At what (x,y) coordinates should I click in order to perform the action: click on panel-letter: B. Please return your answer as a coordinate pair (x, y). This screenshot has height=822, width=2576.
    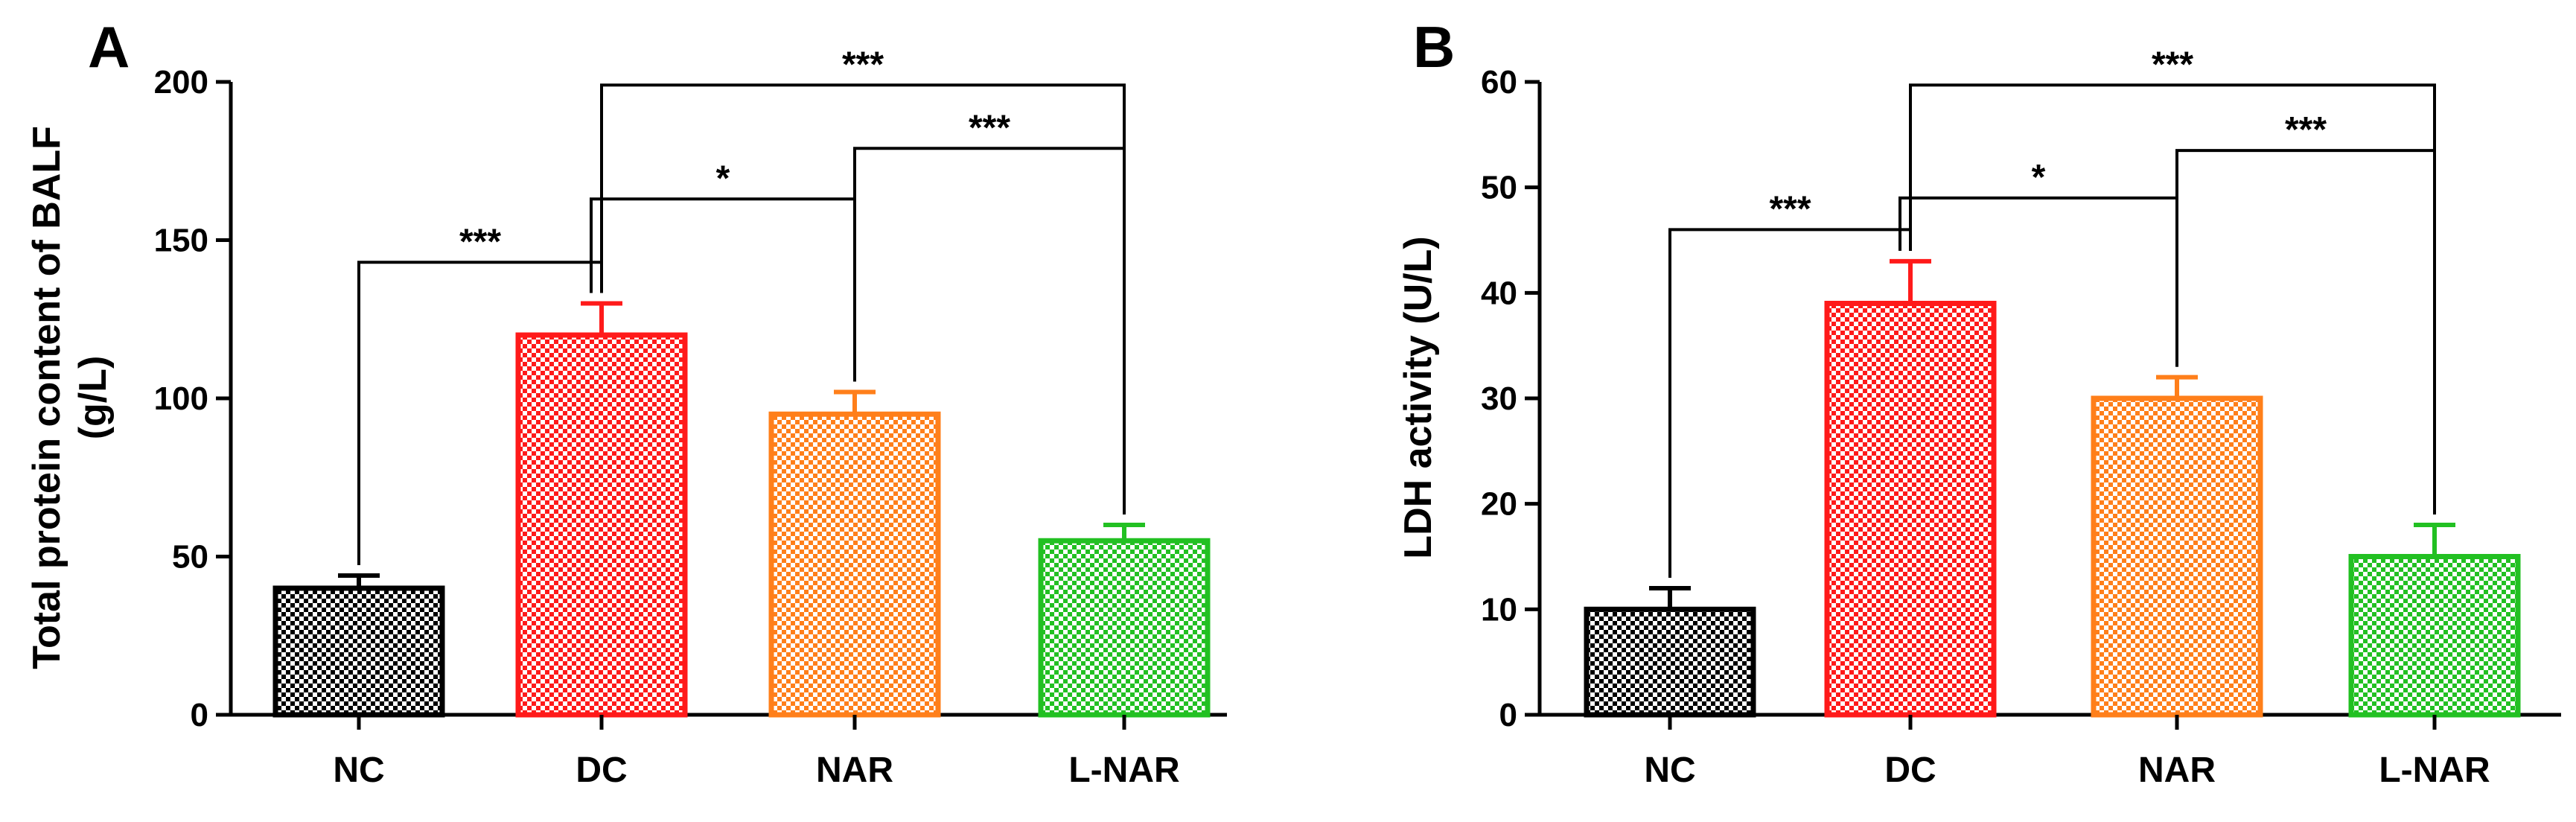
    Looking at the image, I should click on (1434, 47).